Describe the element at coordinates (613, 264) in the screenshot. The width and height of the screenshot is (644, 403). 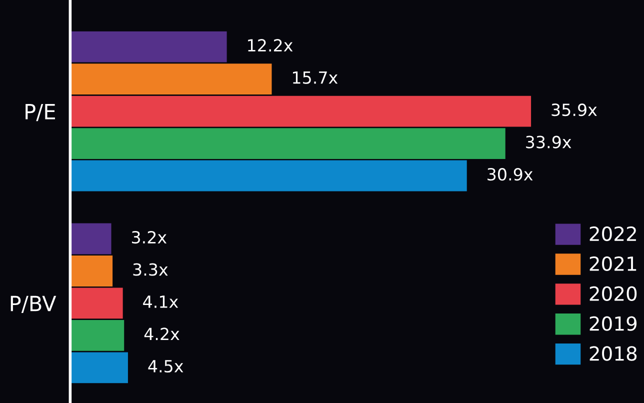
I see `legend-label: 2021` at that location.